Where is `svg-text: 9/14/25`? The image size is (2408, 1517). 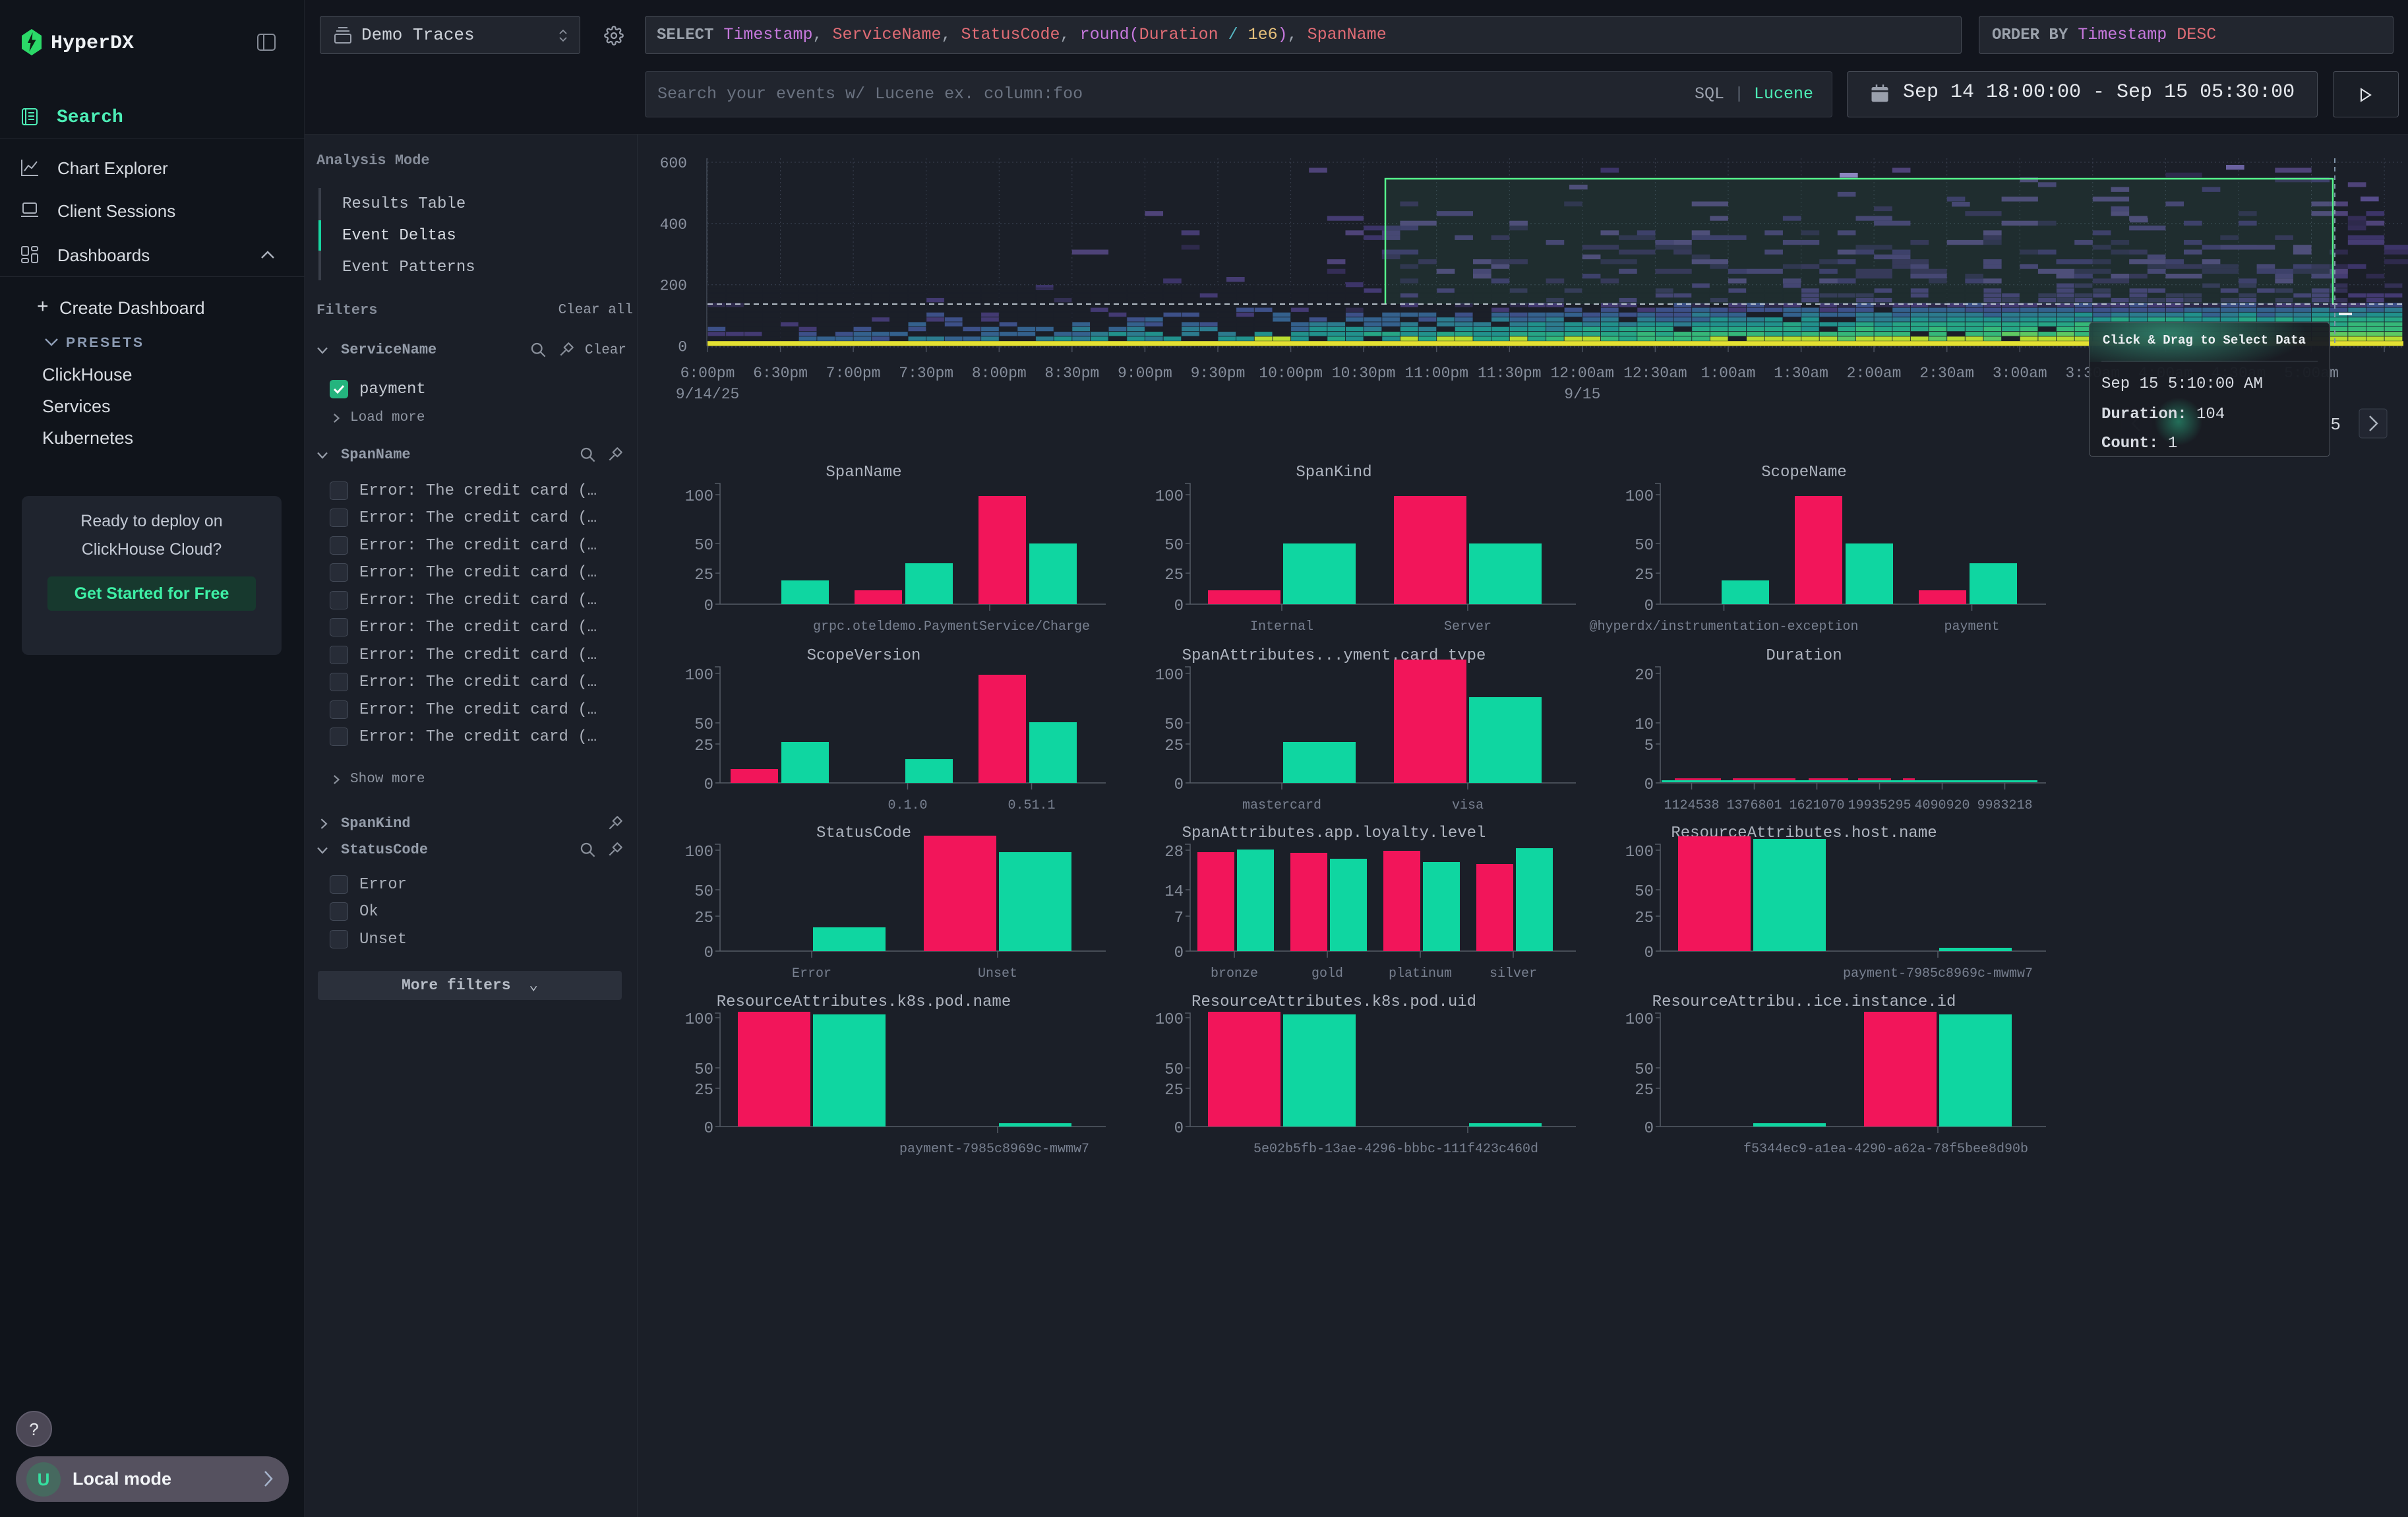 svg-text: 9/14/25 is located at coordinates (708, 394).